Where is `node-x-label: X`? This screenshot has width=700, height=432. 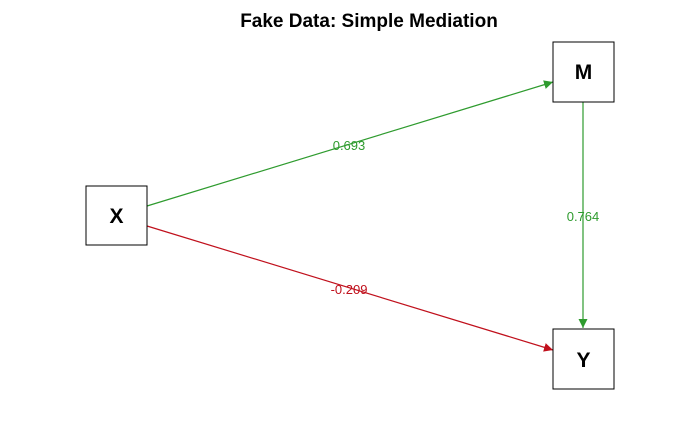 node-x-label: X is located at coordinates (116, 216).